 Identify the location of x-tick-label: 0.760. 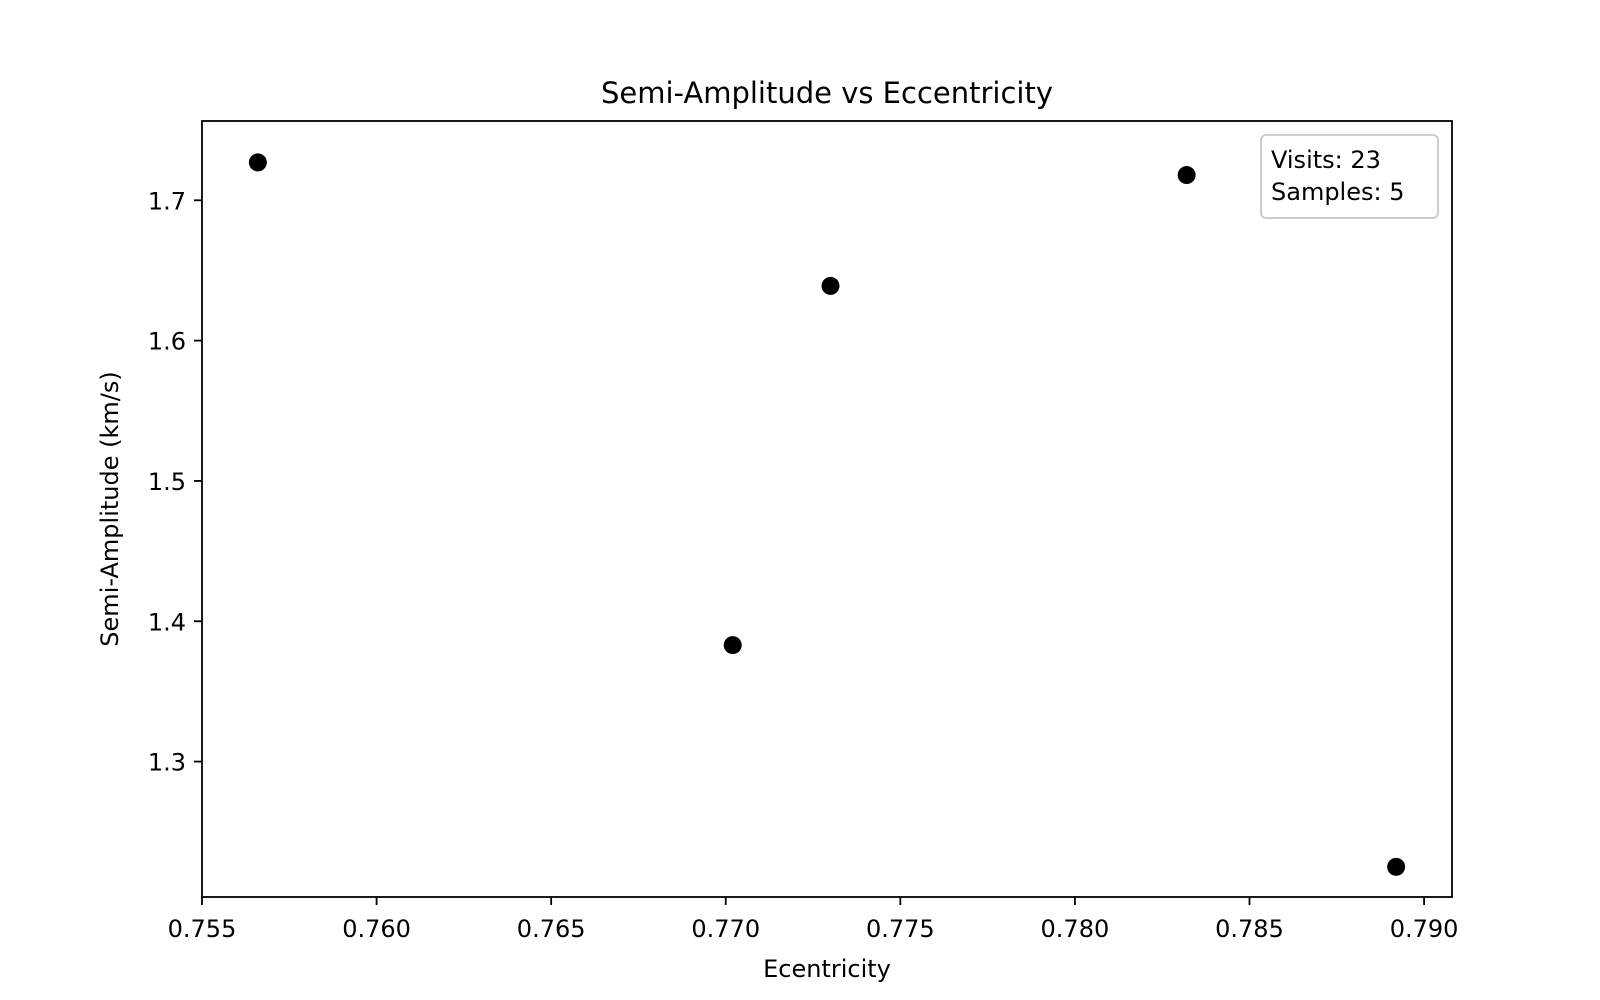
(376, 929).